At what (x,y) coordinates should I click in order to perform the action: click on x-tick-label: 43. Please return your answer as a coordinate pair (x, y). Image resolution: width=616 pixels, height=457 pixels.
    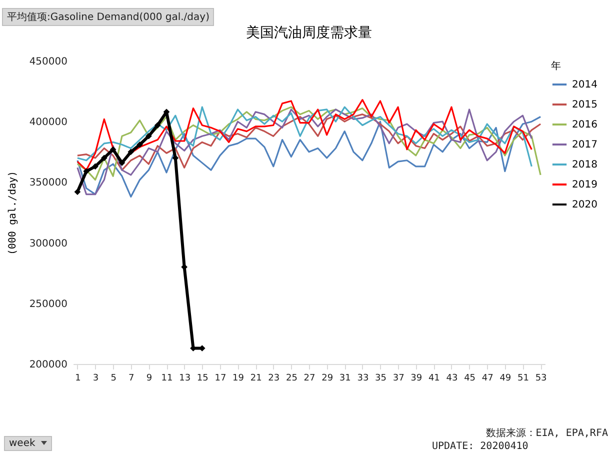
    Looking at the image, I should click on (452, 379).